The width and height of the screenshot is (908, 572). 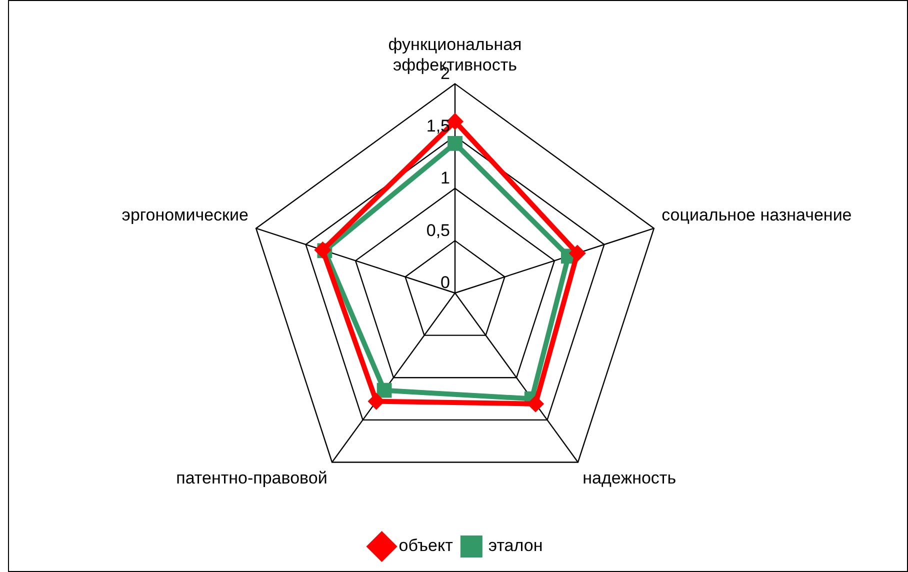 I want to click on y-tick-label: 1, so click(x=445, y=178).